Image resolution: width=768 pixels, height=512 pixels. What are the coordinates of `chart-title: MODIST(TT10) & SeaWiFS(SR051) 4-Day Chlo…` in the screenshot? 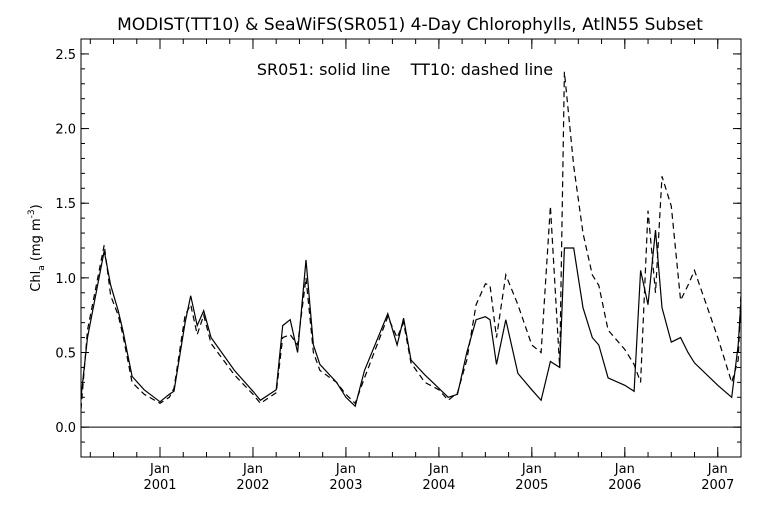 It's located at (410, 25).